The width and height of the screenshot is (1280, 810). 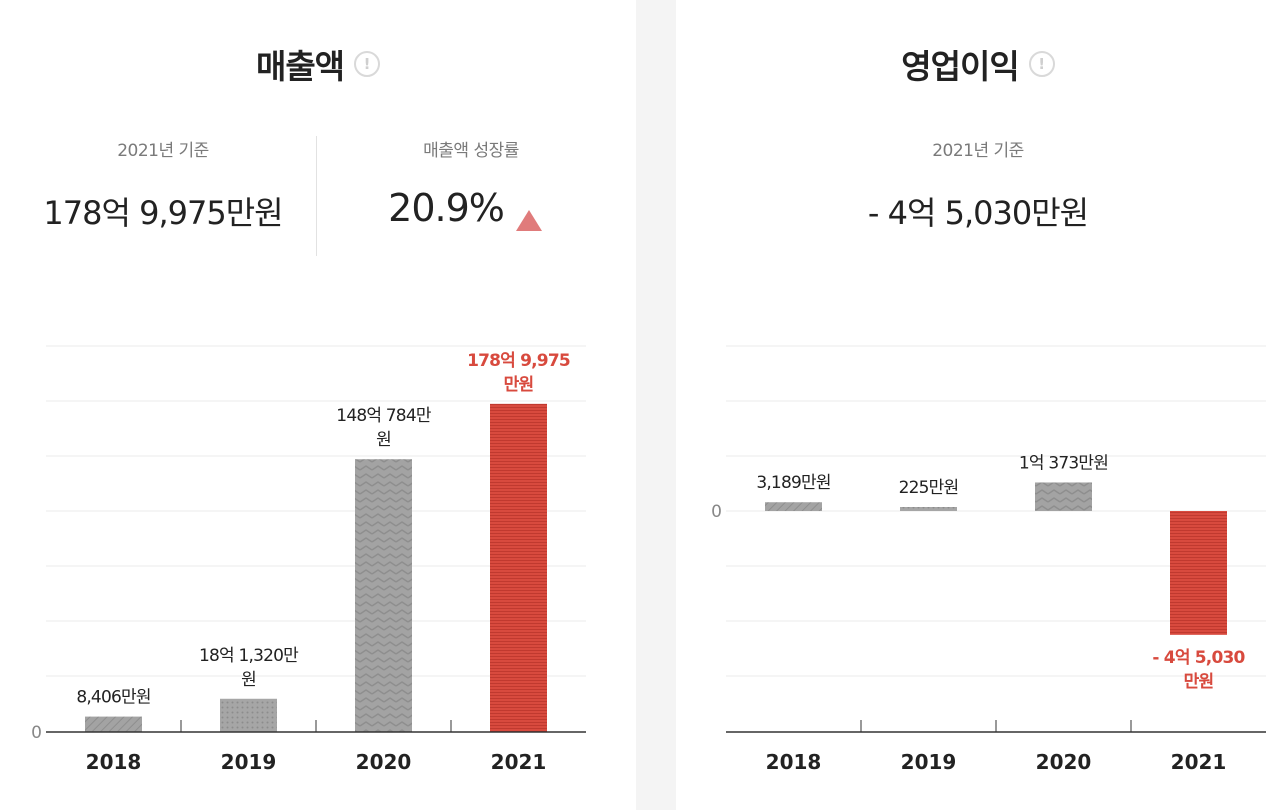 What do you see at coordinates (163, 151) in the screenshot?
I see `revenue-basis-label: 2021년 기준` at bounding box center [163, 151].